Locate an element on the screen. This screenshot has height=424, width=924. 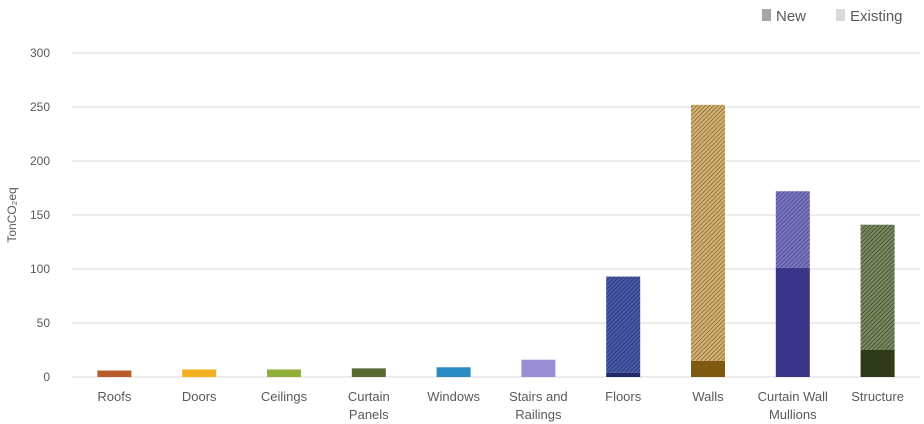
y-axis-tick-labels: 0 50 100 150 200 250 300 is located at coordinates (40, 215).